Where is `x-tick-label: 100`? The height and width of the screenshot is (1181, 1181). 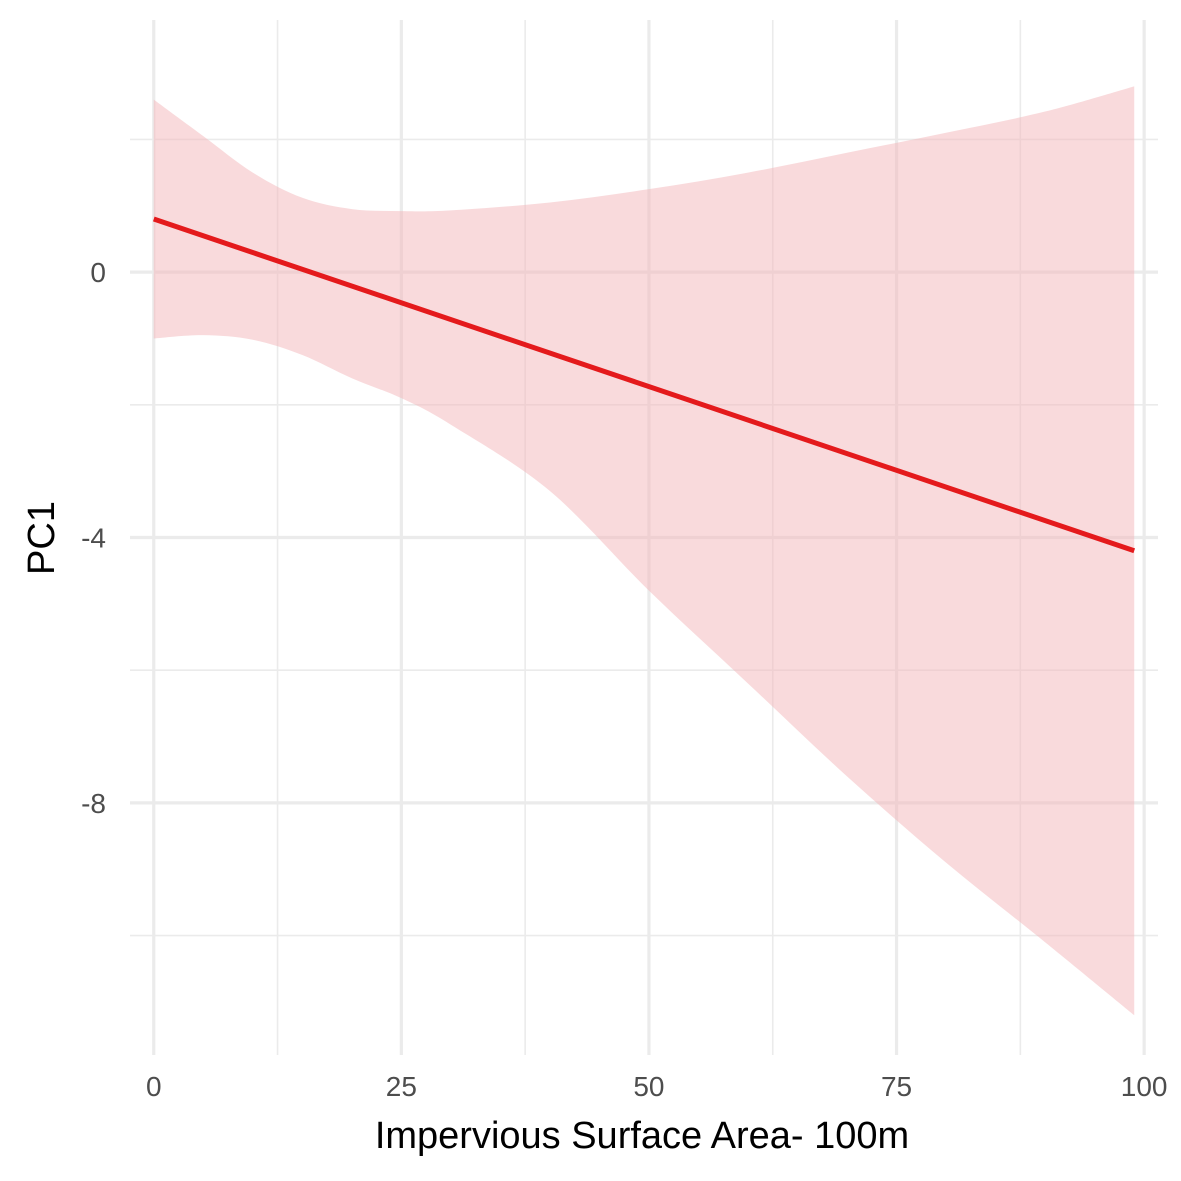 x-tick-label: 100 is located at coordinates (1144, 1086).